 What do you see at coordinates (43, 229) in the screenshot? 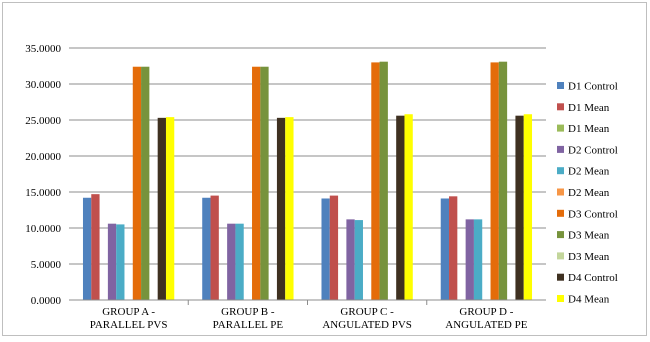
I see `y-tick-label: 10.0000` at bounding box center [43, 229].